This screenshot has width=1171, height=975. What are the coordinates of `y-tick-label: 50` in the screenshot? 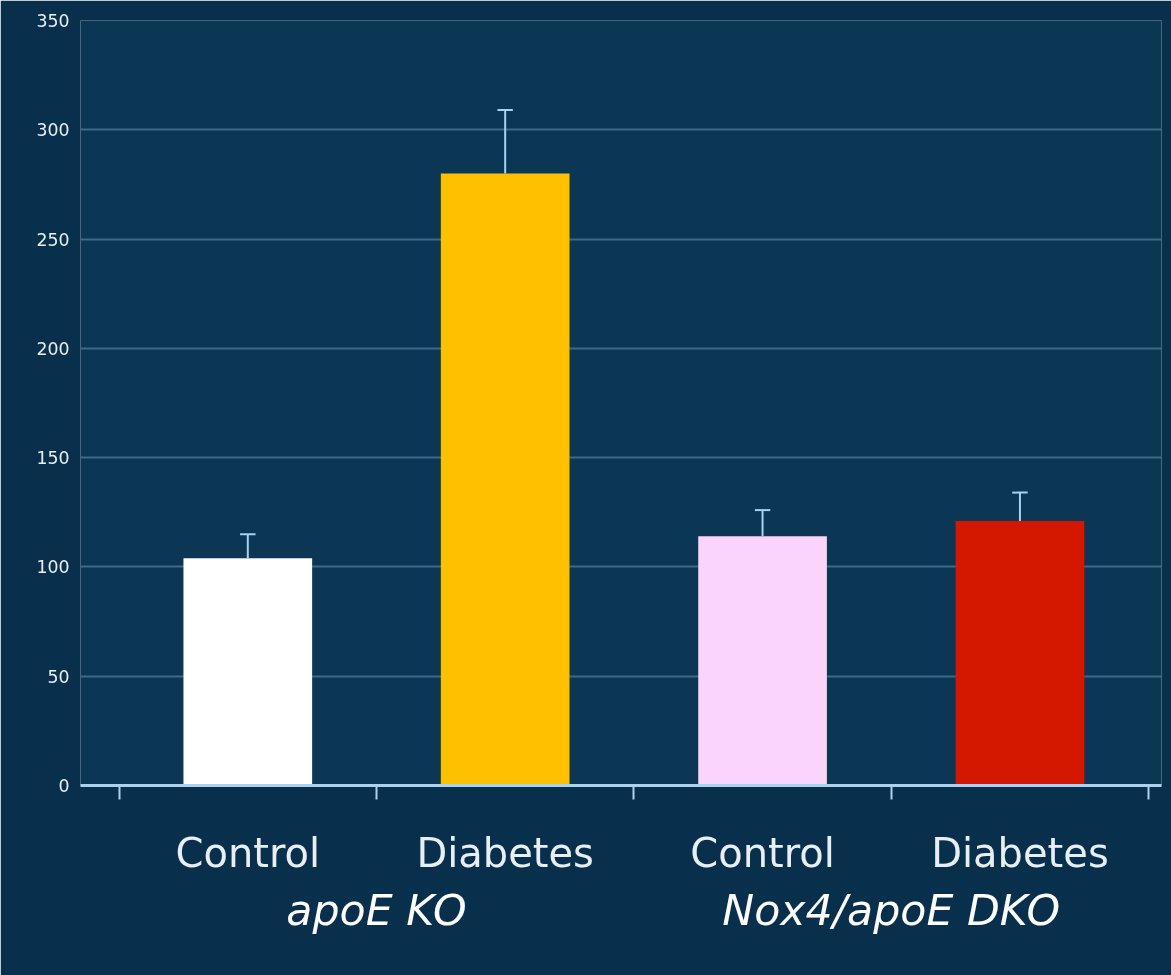 It's located at (58, 676).